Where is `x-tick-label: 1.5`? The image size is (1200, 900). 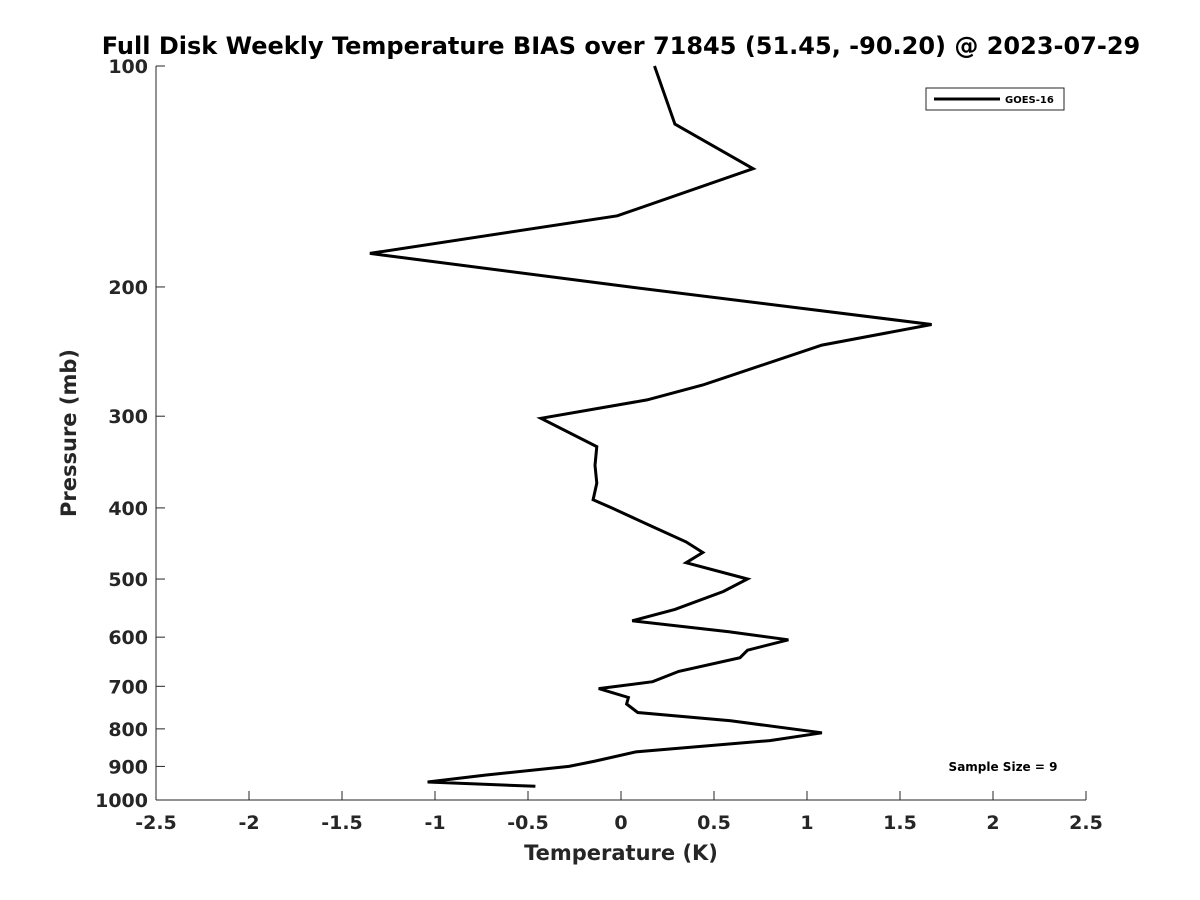 x-tick-label: 1.5 is located at coordinates (900, 823).